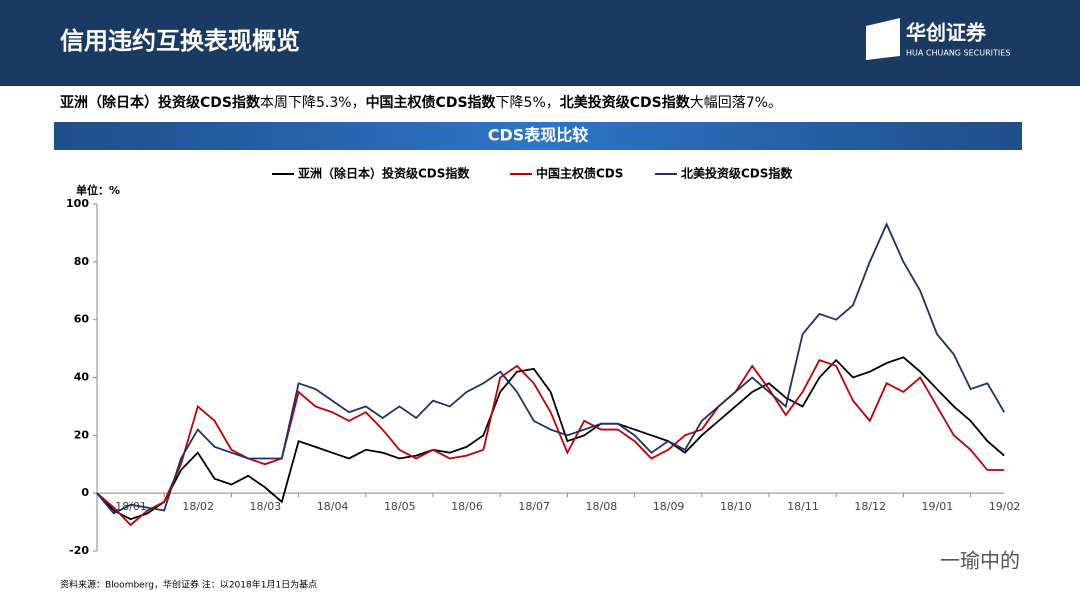 This screenshot has width=1080, height=612. What do you see at coordinates (1005, 506) in the screenshot?
I see `x-tick-label: 19/02` at bounding box center [1005, 506].